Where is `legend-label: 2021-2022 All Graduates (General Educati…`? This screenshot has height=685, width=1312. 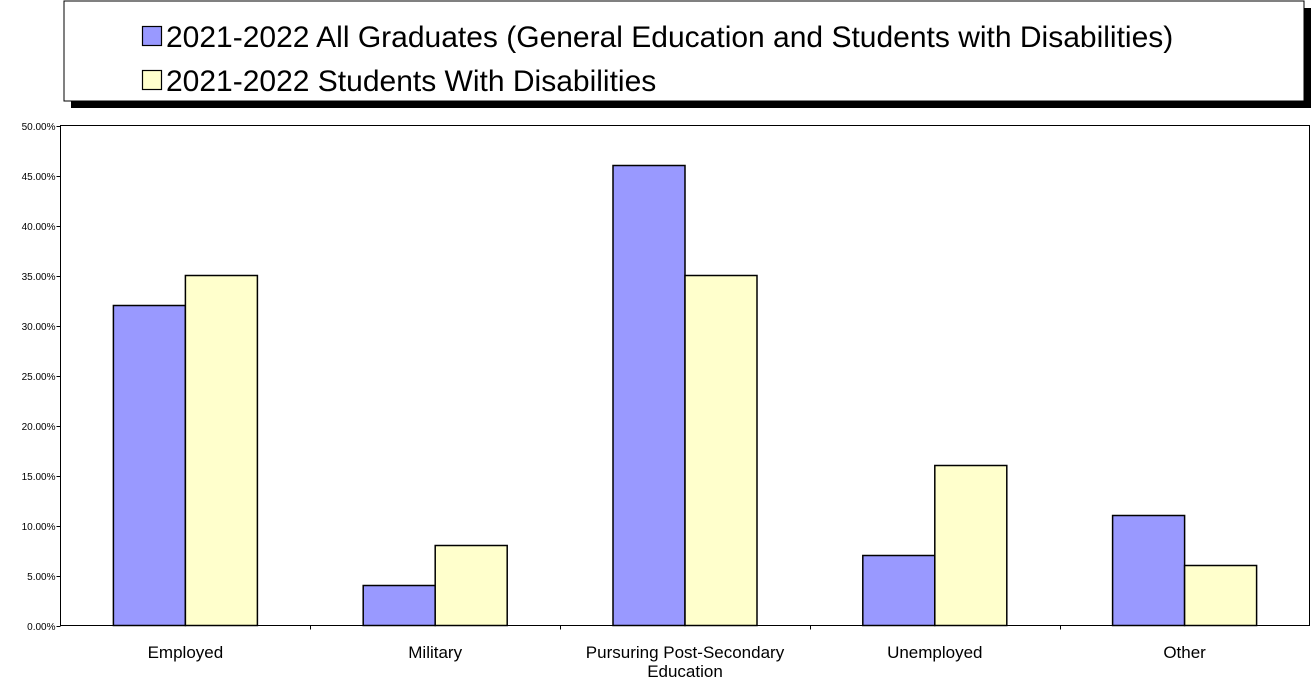 legend-label: 2021-2022 All Graduates (General Educati… is located at coordinates (669, 37).